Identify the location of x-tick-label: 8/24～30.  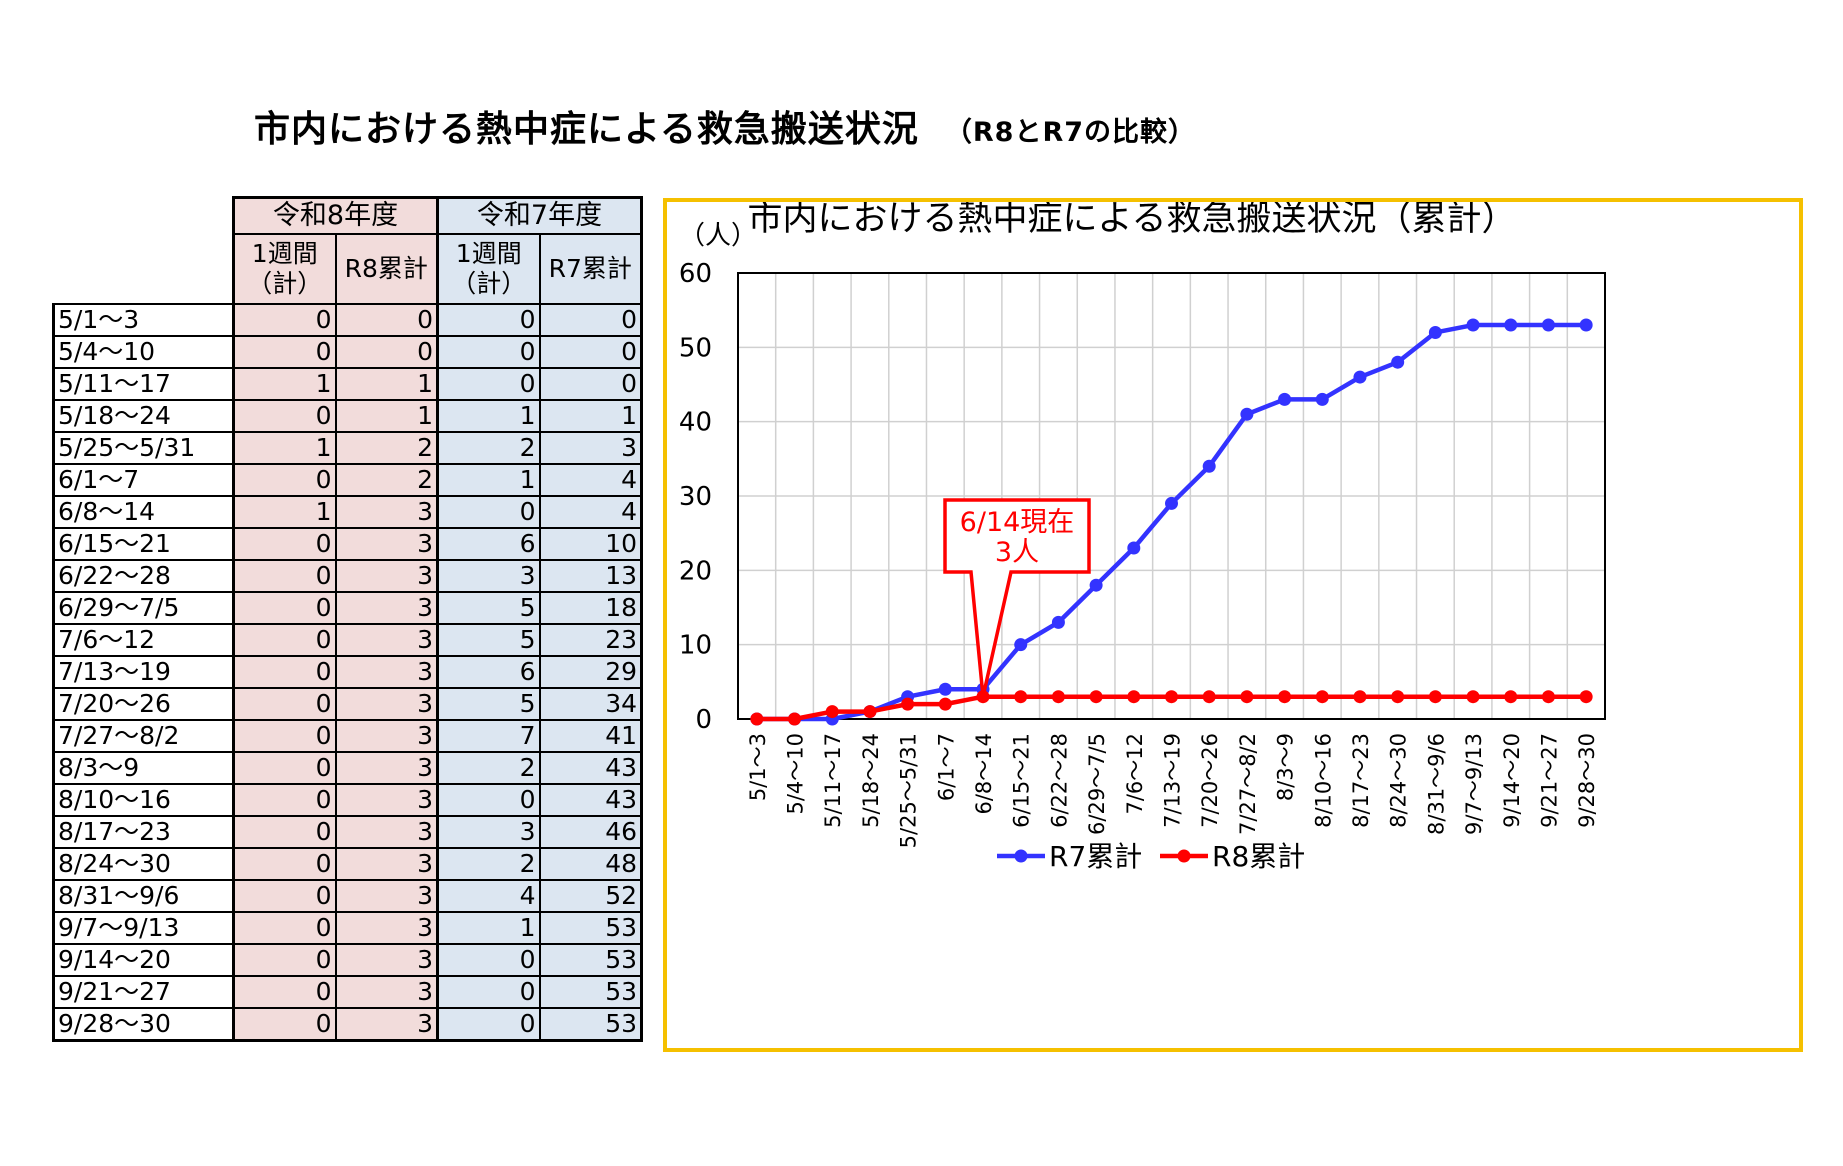
(1399, 780).